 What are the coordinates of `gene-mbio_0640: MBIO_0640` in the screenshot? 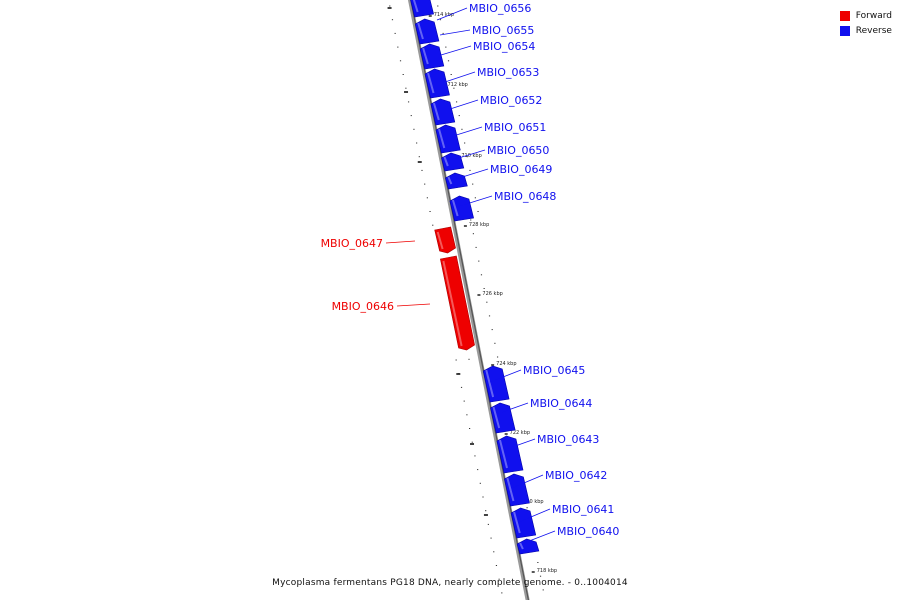 It's located at (567, 540).